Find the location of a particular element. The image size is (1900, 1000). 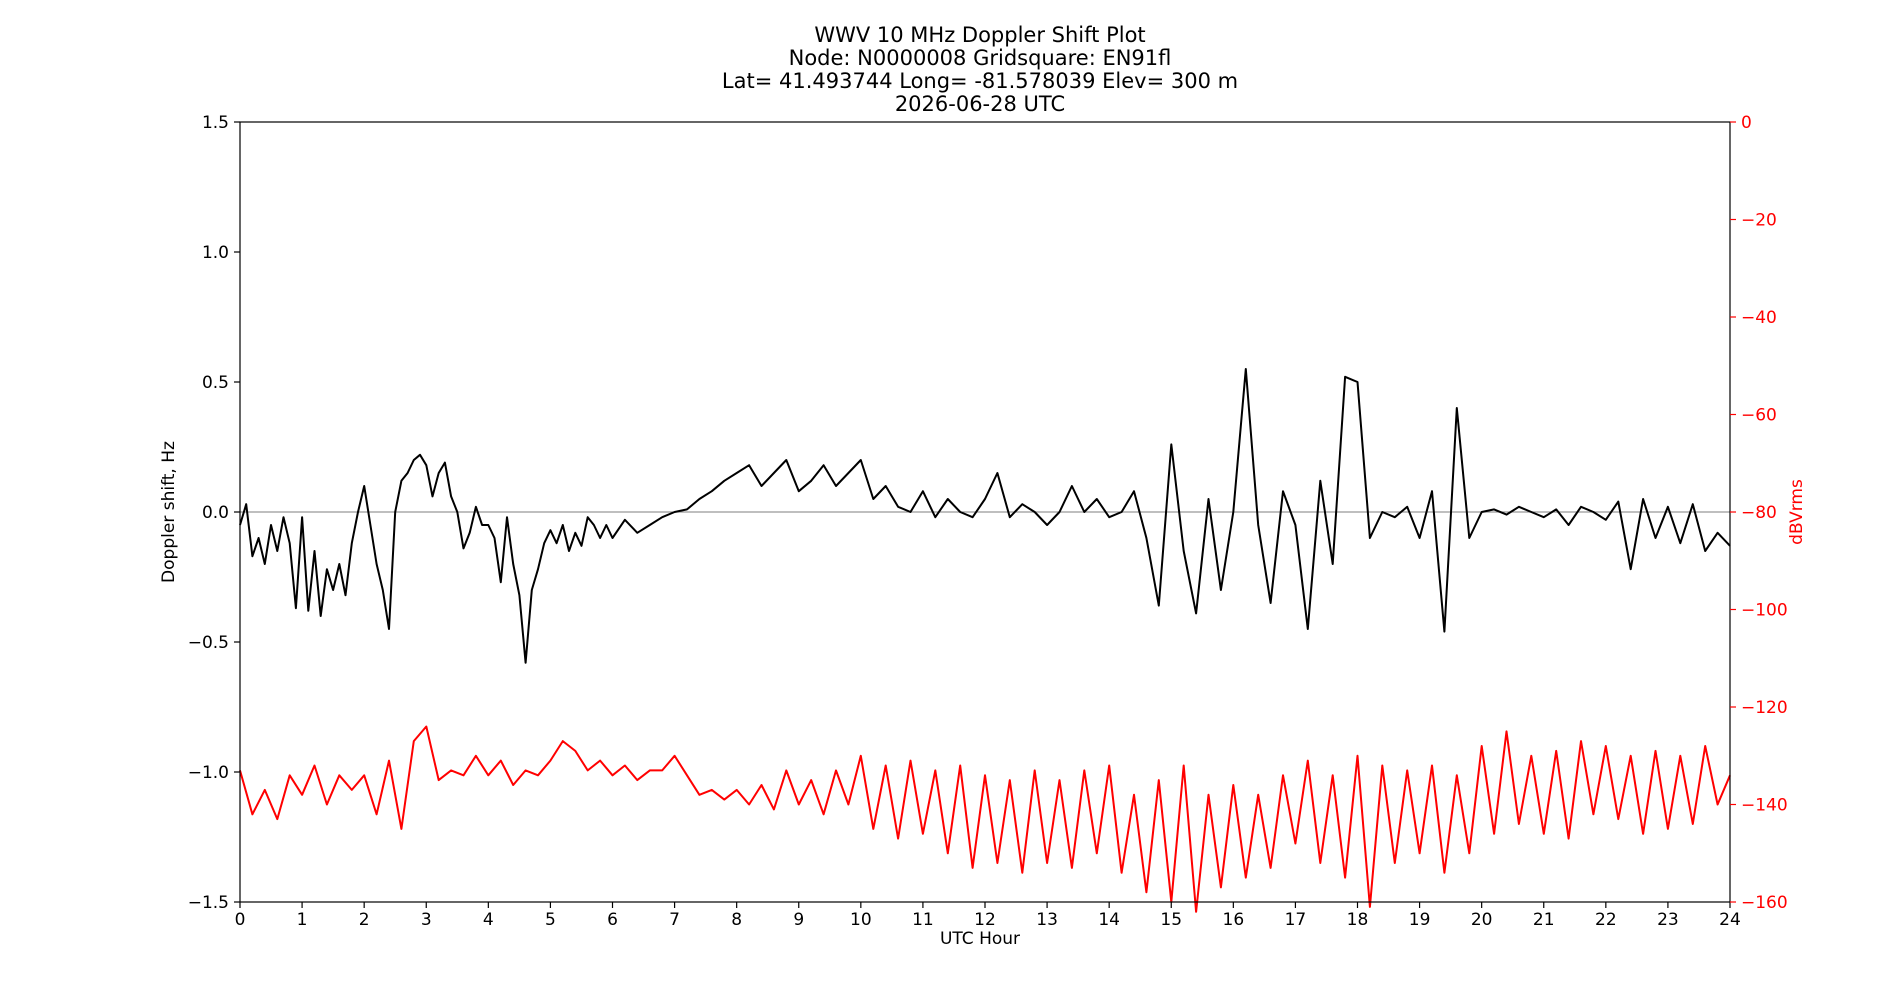

x-tick-label: 18 is located at coordinates (1358, 920).